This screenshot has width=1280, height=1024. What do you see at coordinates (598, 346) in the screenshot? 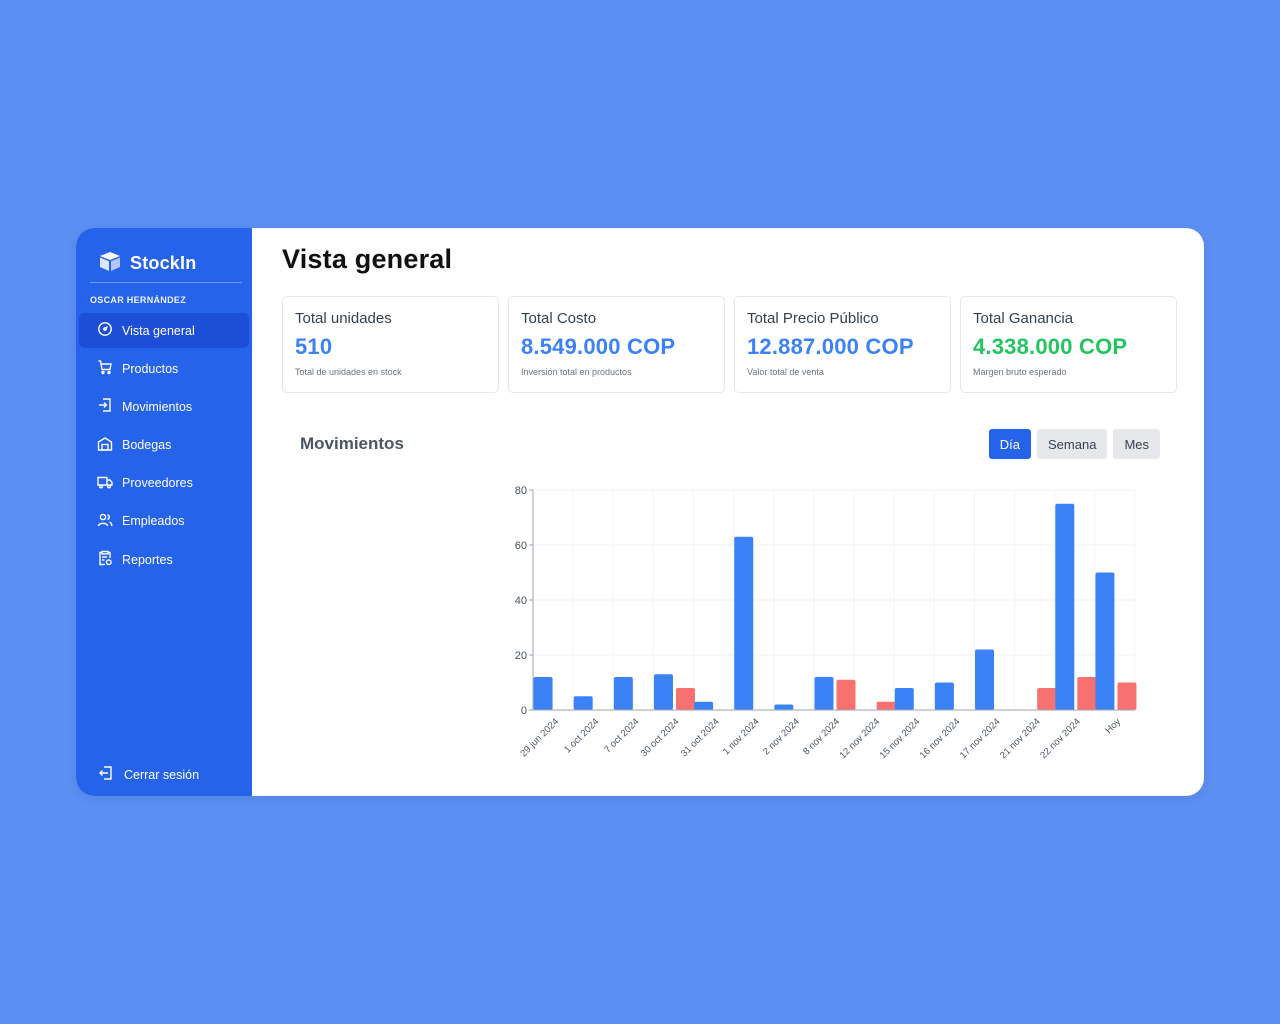
I see `card-value: 8.549.000 COP` at bounding box center [598, 346].